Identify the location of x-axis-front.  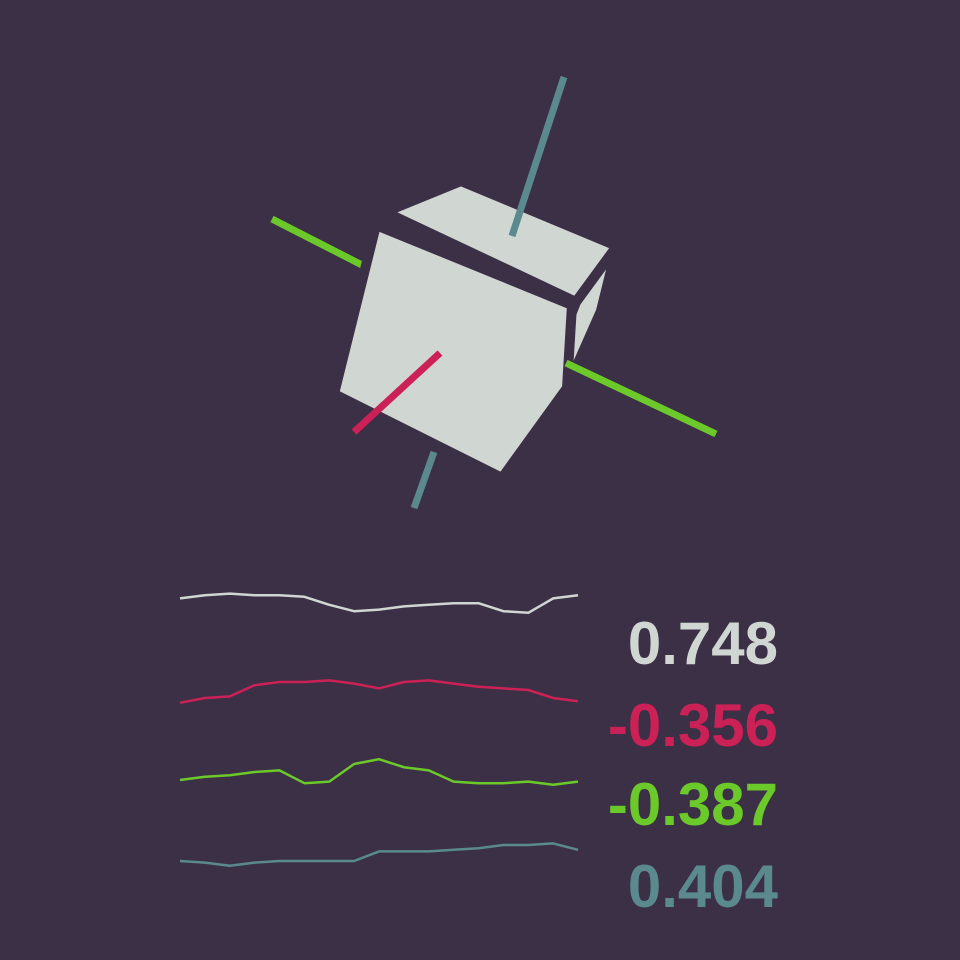
(397, 392).